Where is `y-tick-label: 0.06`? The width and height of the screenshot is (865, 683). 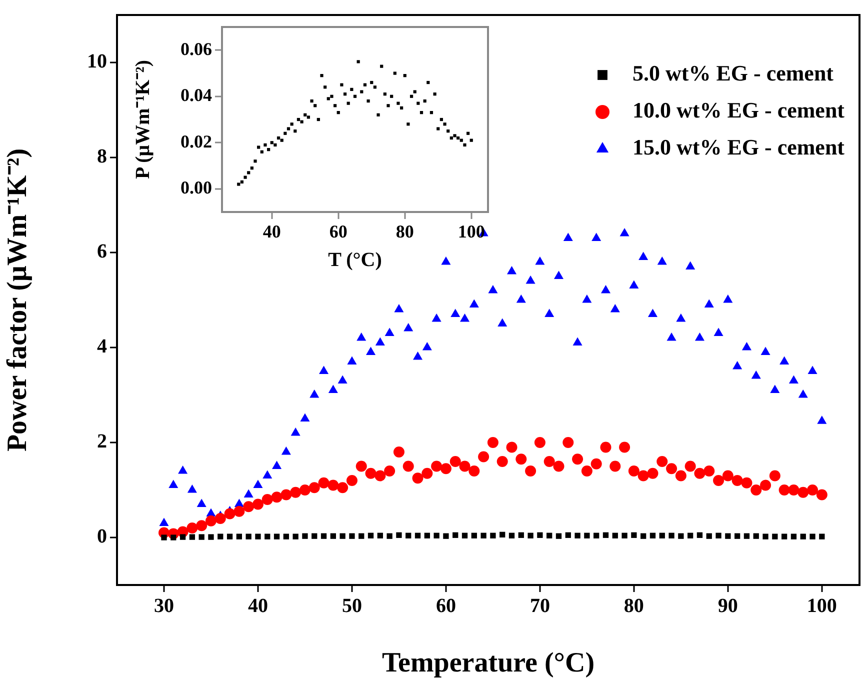
y-tick-label: 0.06 is located at coordinates (196, 48).